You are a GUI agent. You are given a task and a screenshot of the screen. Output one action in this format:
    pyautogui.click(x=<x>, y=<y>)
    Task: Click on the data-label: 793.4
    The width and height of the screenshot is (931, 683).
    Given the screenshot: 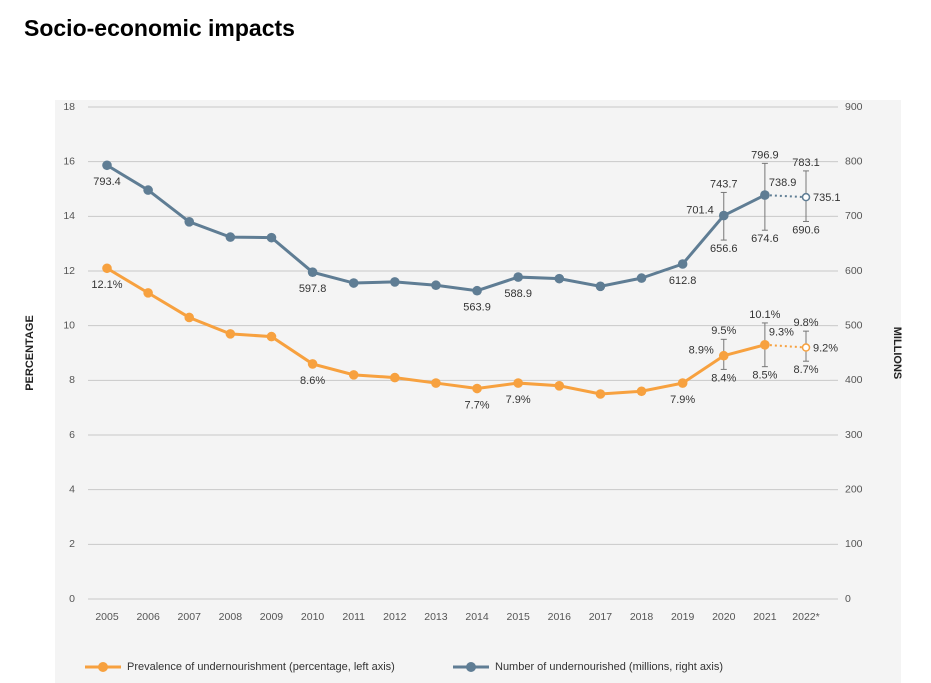 What is the action you would take?
    pyautogui.click(x=107, y=182)
    